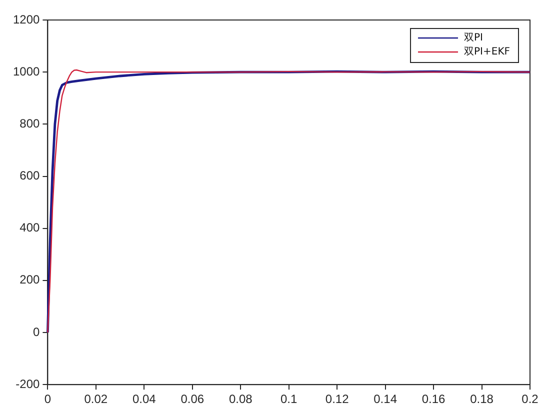 The height and width of the screenshot is (420, 560). What do you see at coordinates (240, 399) in the screenshot?
I see `x-tick-label: 0.08` at bounding box center [240, 399].